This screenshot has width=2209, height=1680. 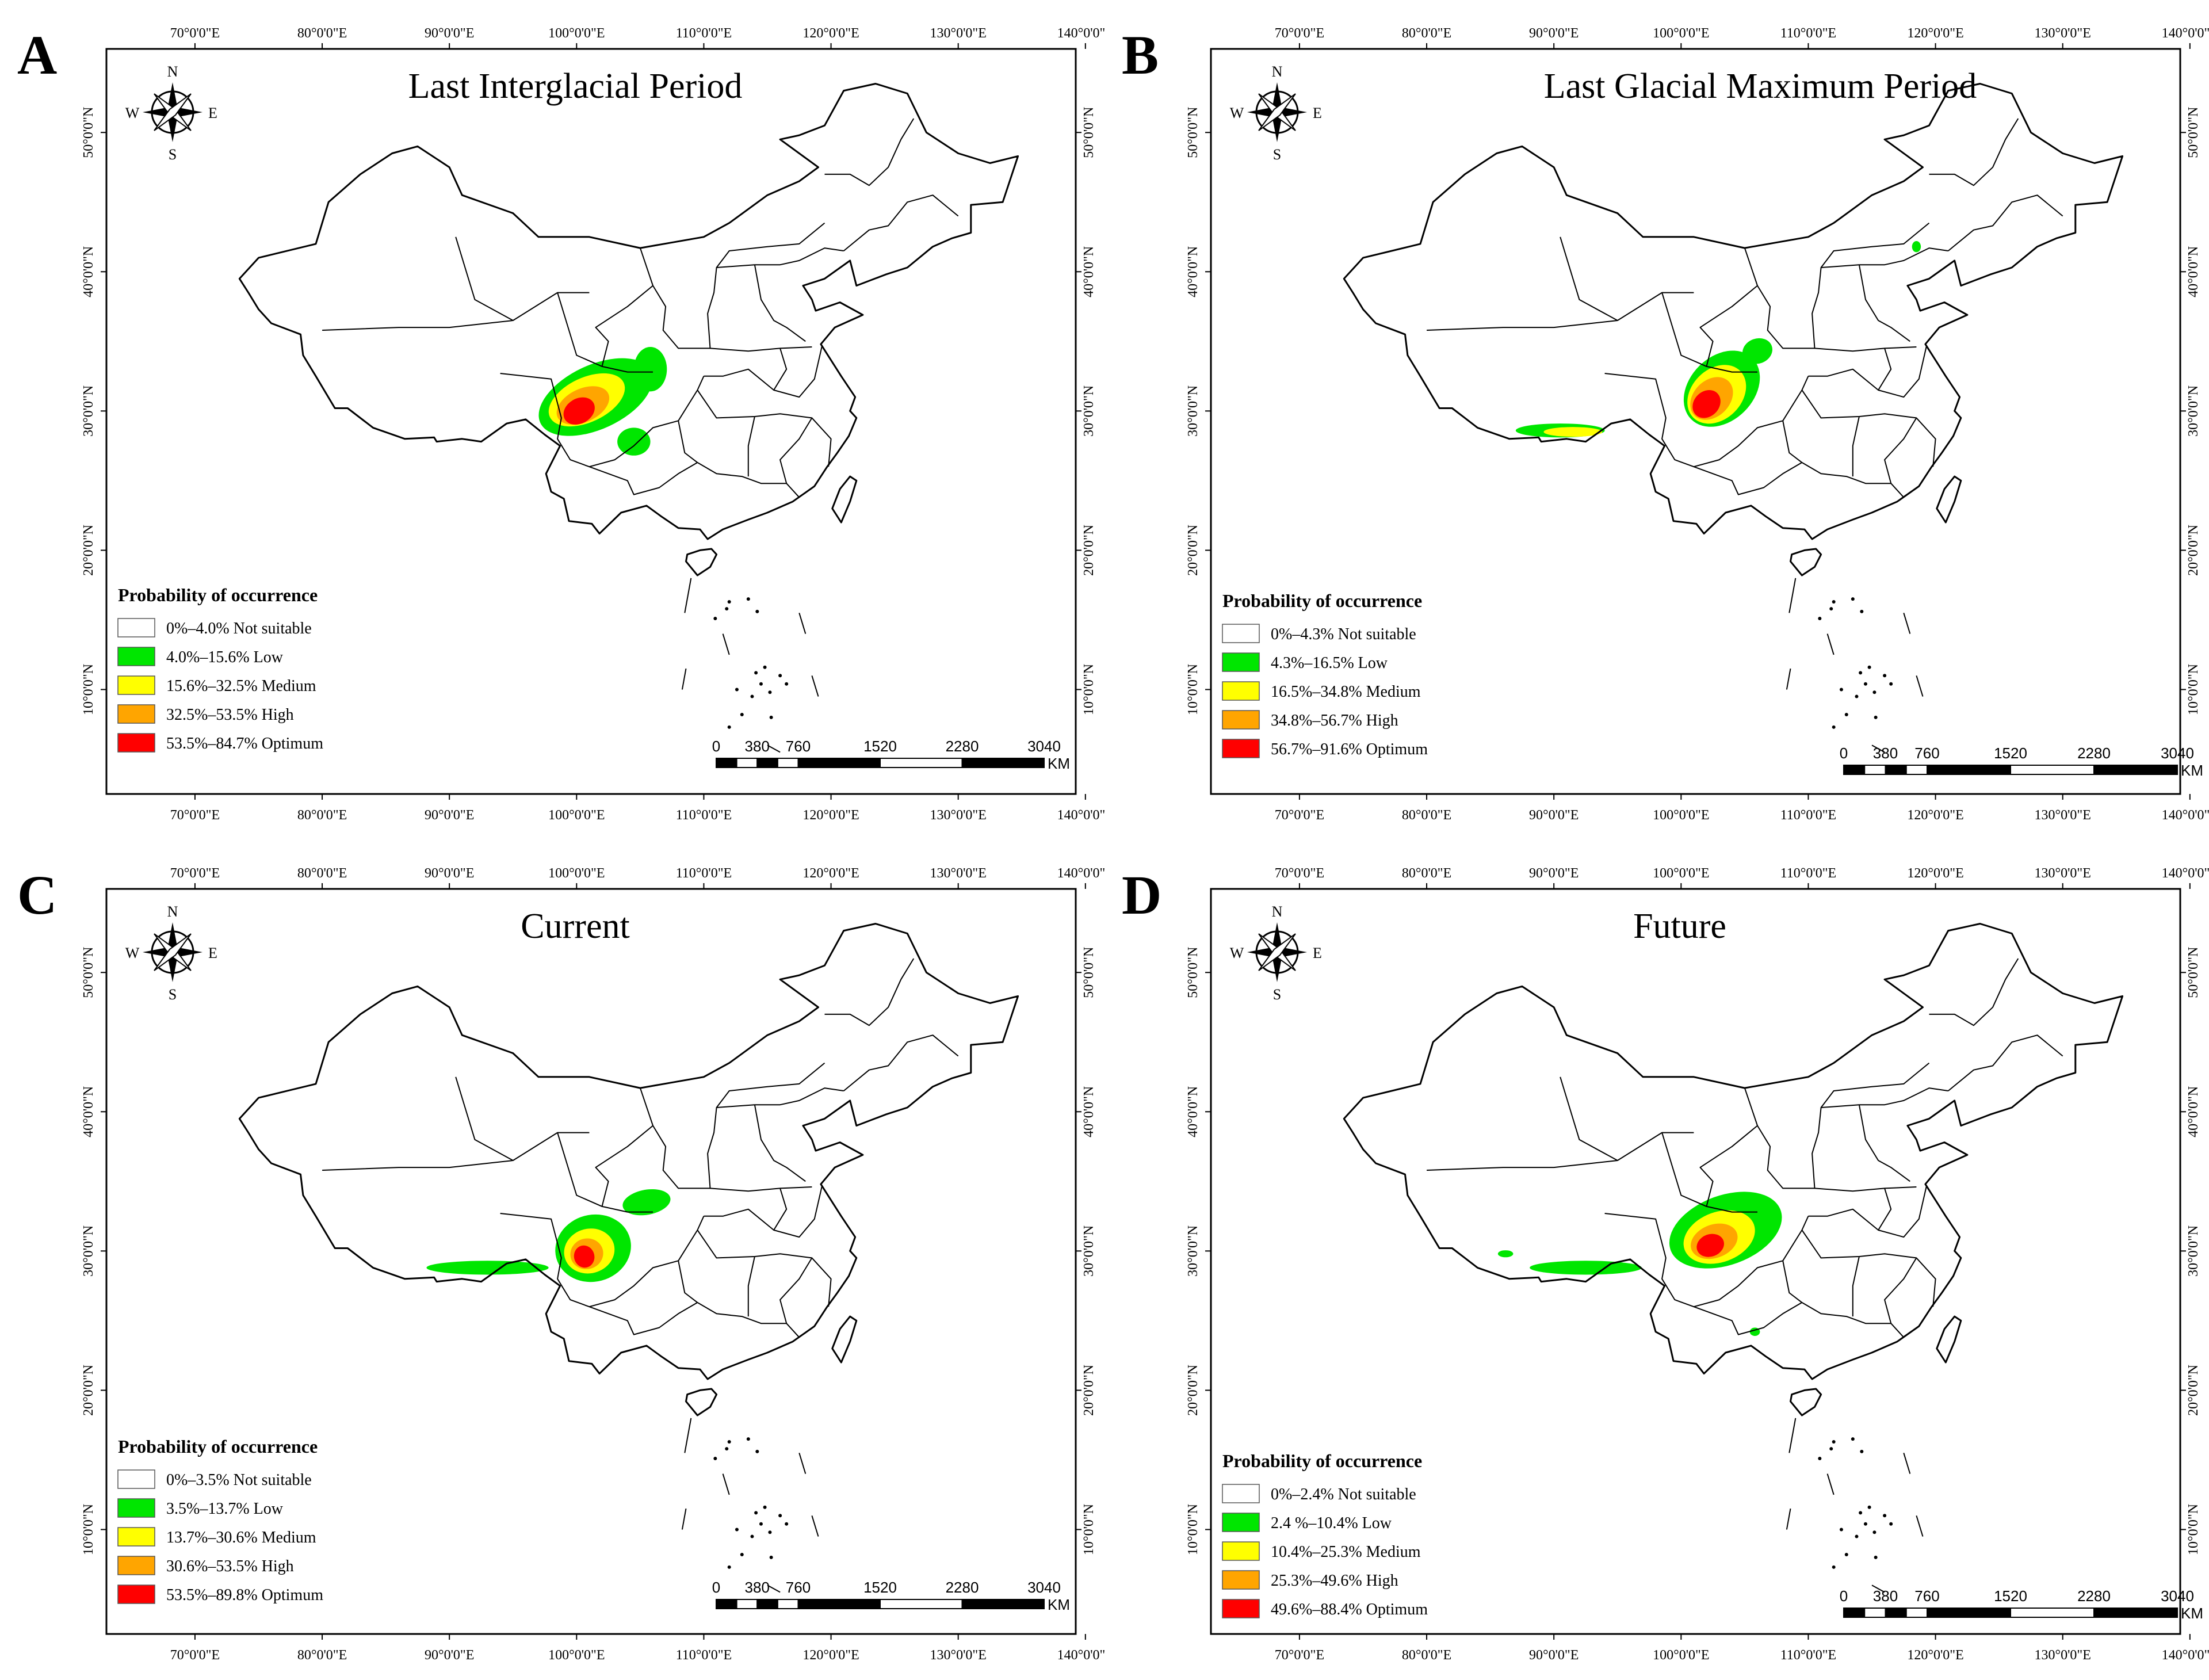 I want to click on panel-letter: C, so click(x=37, y=895).